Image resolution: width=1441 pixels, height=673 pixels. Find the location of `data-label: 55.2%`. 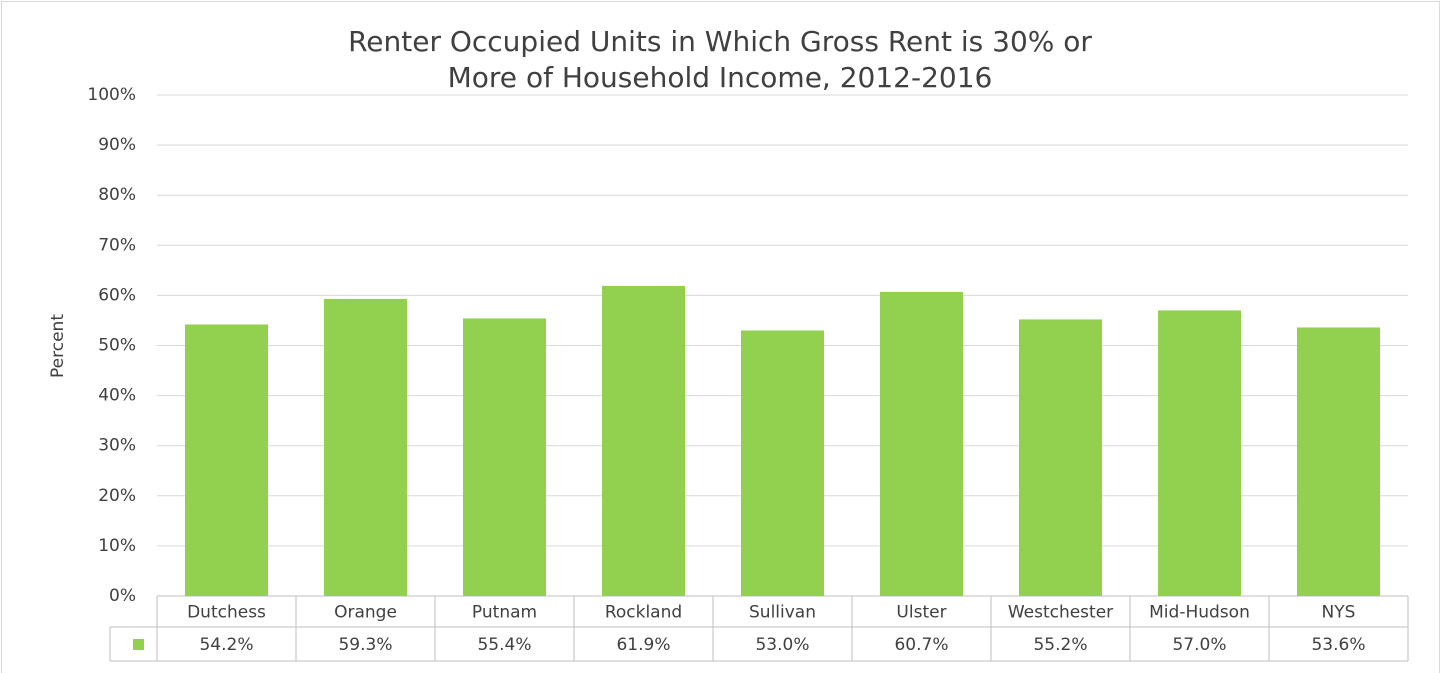

data-label: 55.2% is located at coordinates (1060, 645).